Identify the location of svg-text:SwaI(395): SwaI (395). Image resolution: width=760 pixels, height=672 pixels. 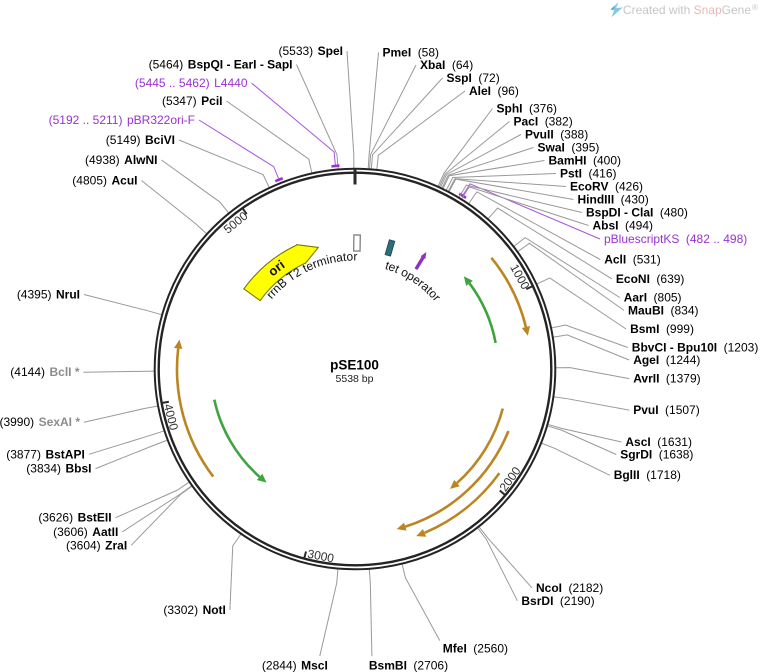
(569, 148).